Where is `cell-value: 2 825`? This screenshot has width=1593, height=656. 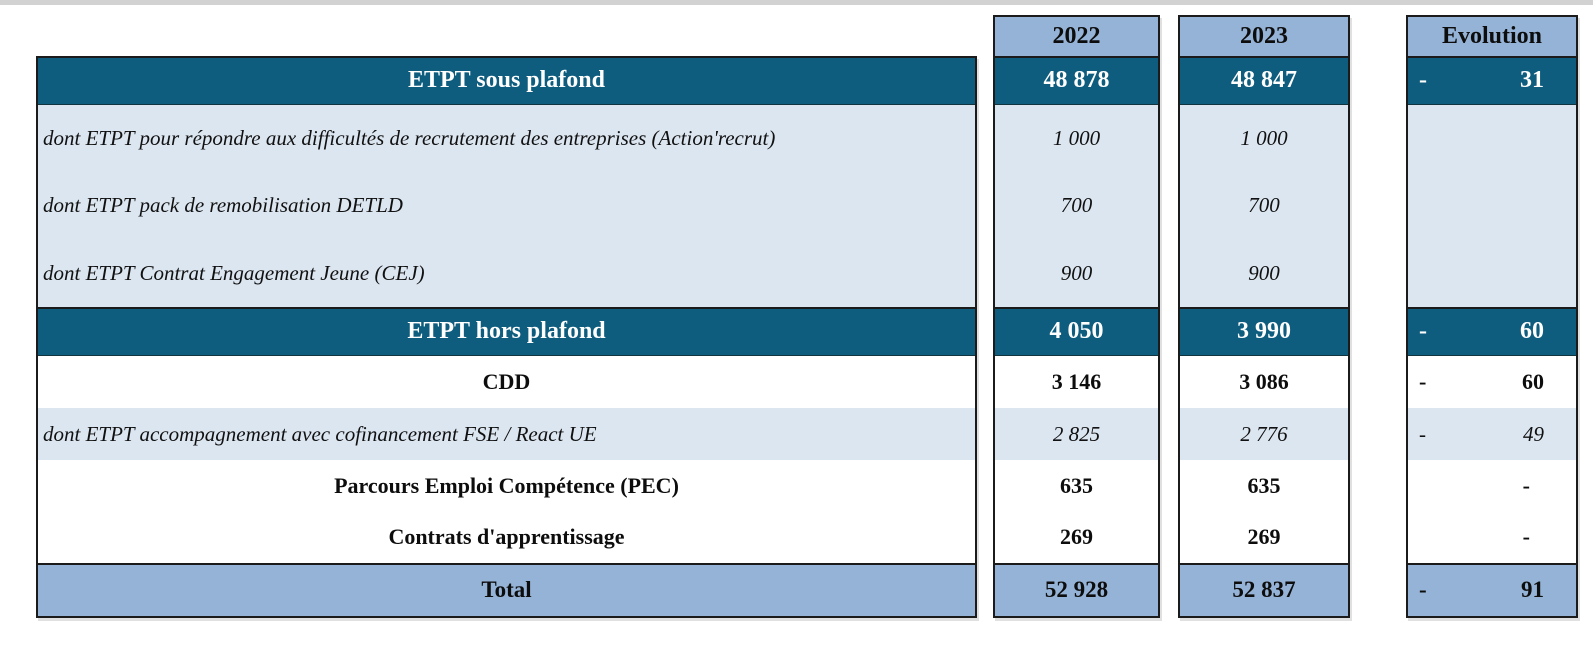 cell-value: 2 825 is located at coordinates (1076, 433).